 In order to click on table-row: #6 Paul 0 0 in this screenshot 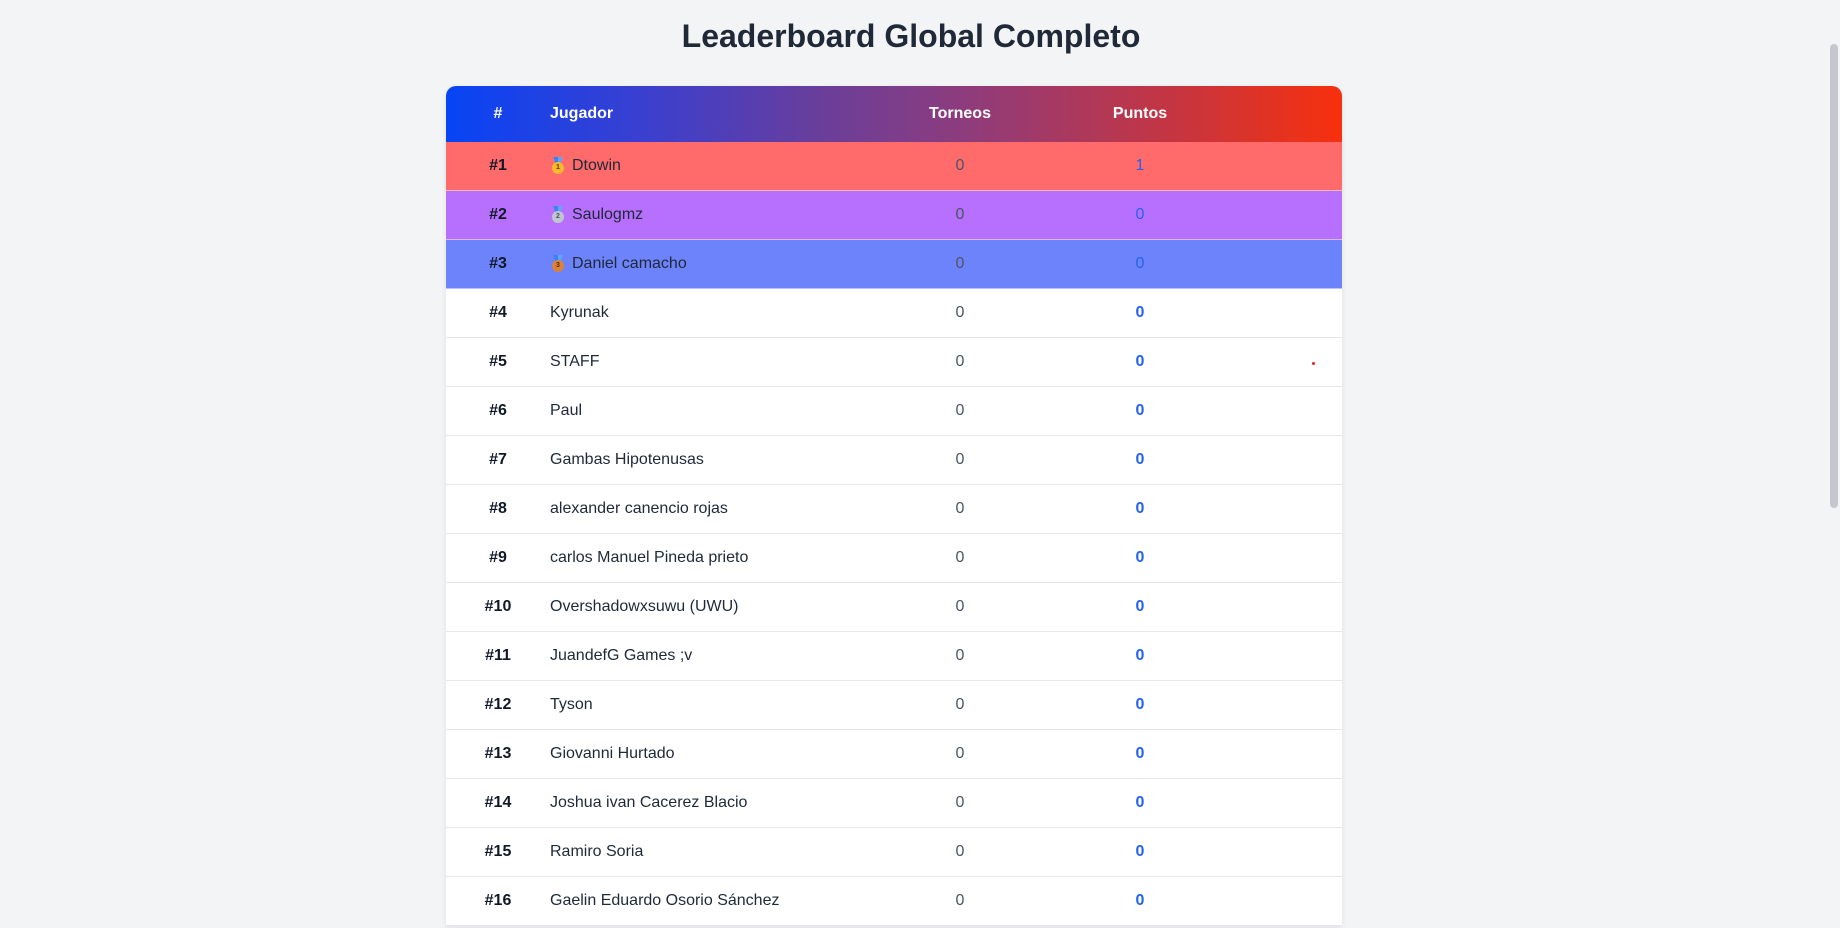, I will do `click(894, 411)`.